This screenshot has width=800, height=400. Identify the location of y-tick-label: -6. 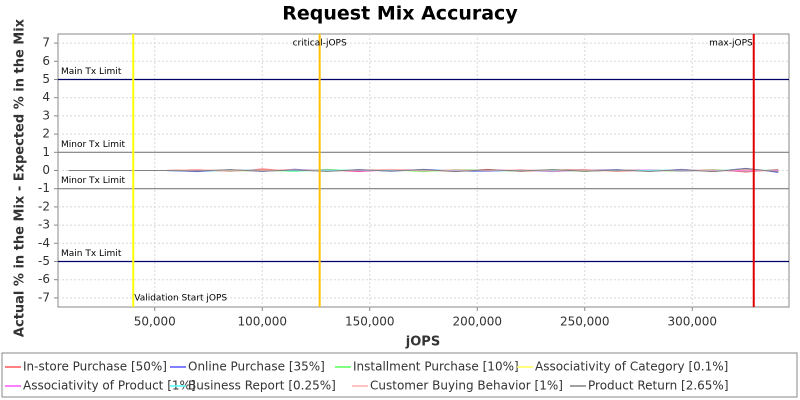
(44, 279).